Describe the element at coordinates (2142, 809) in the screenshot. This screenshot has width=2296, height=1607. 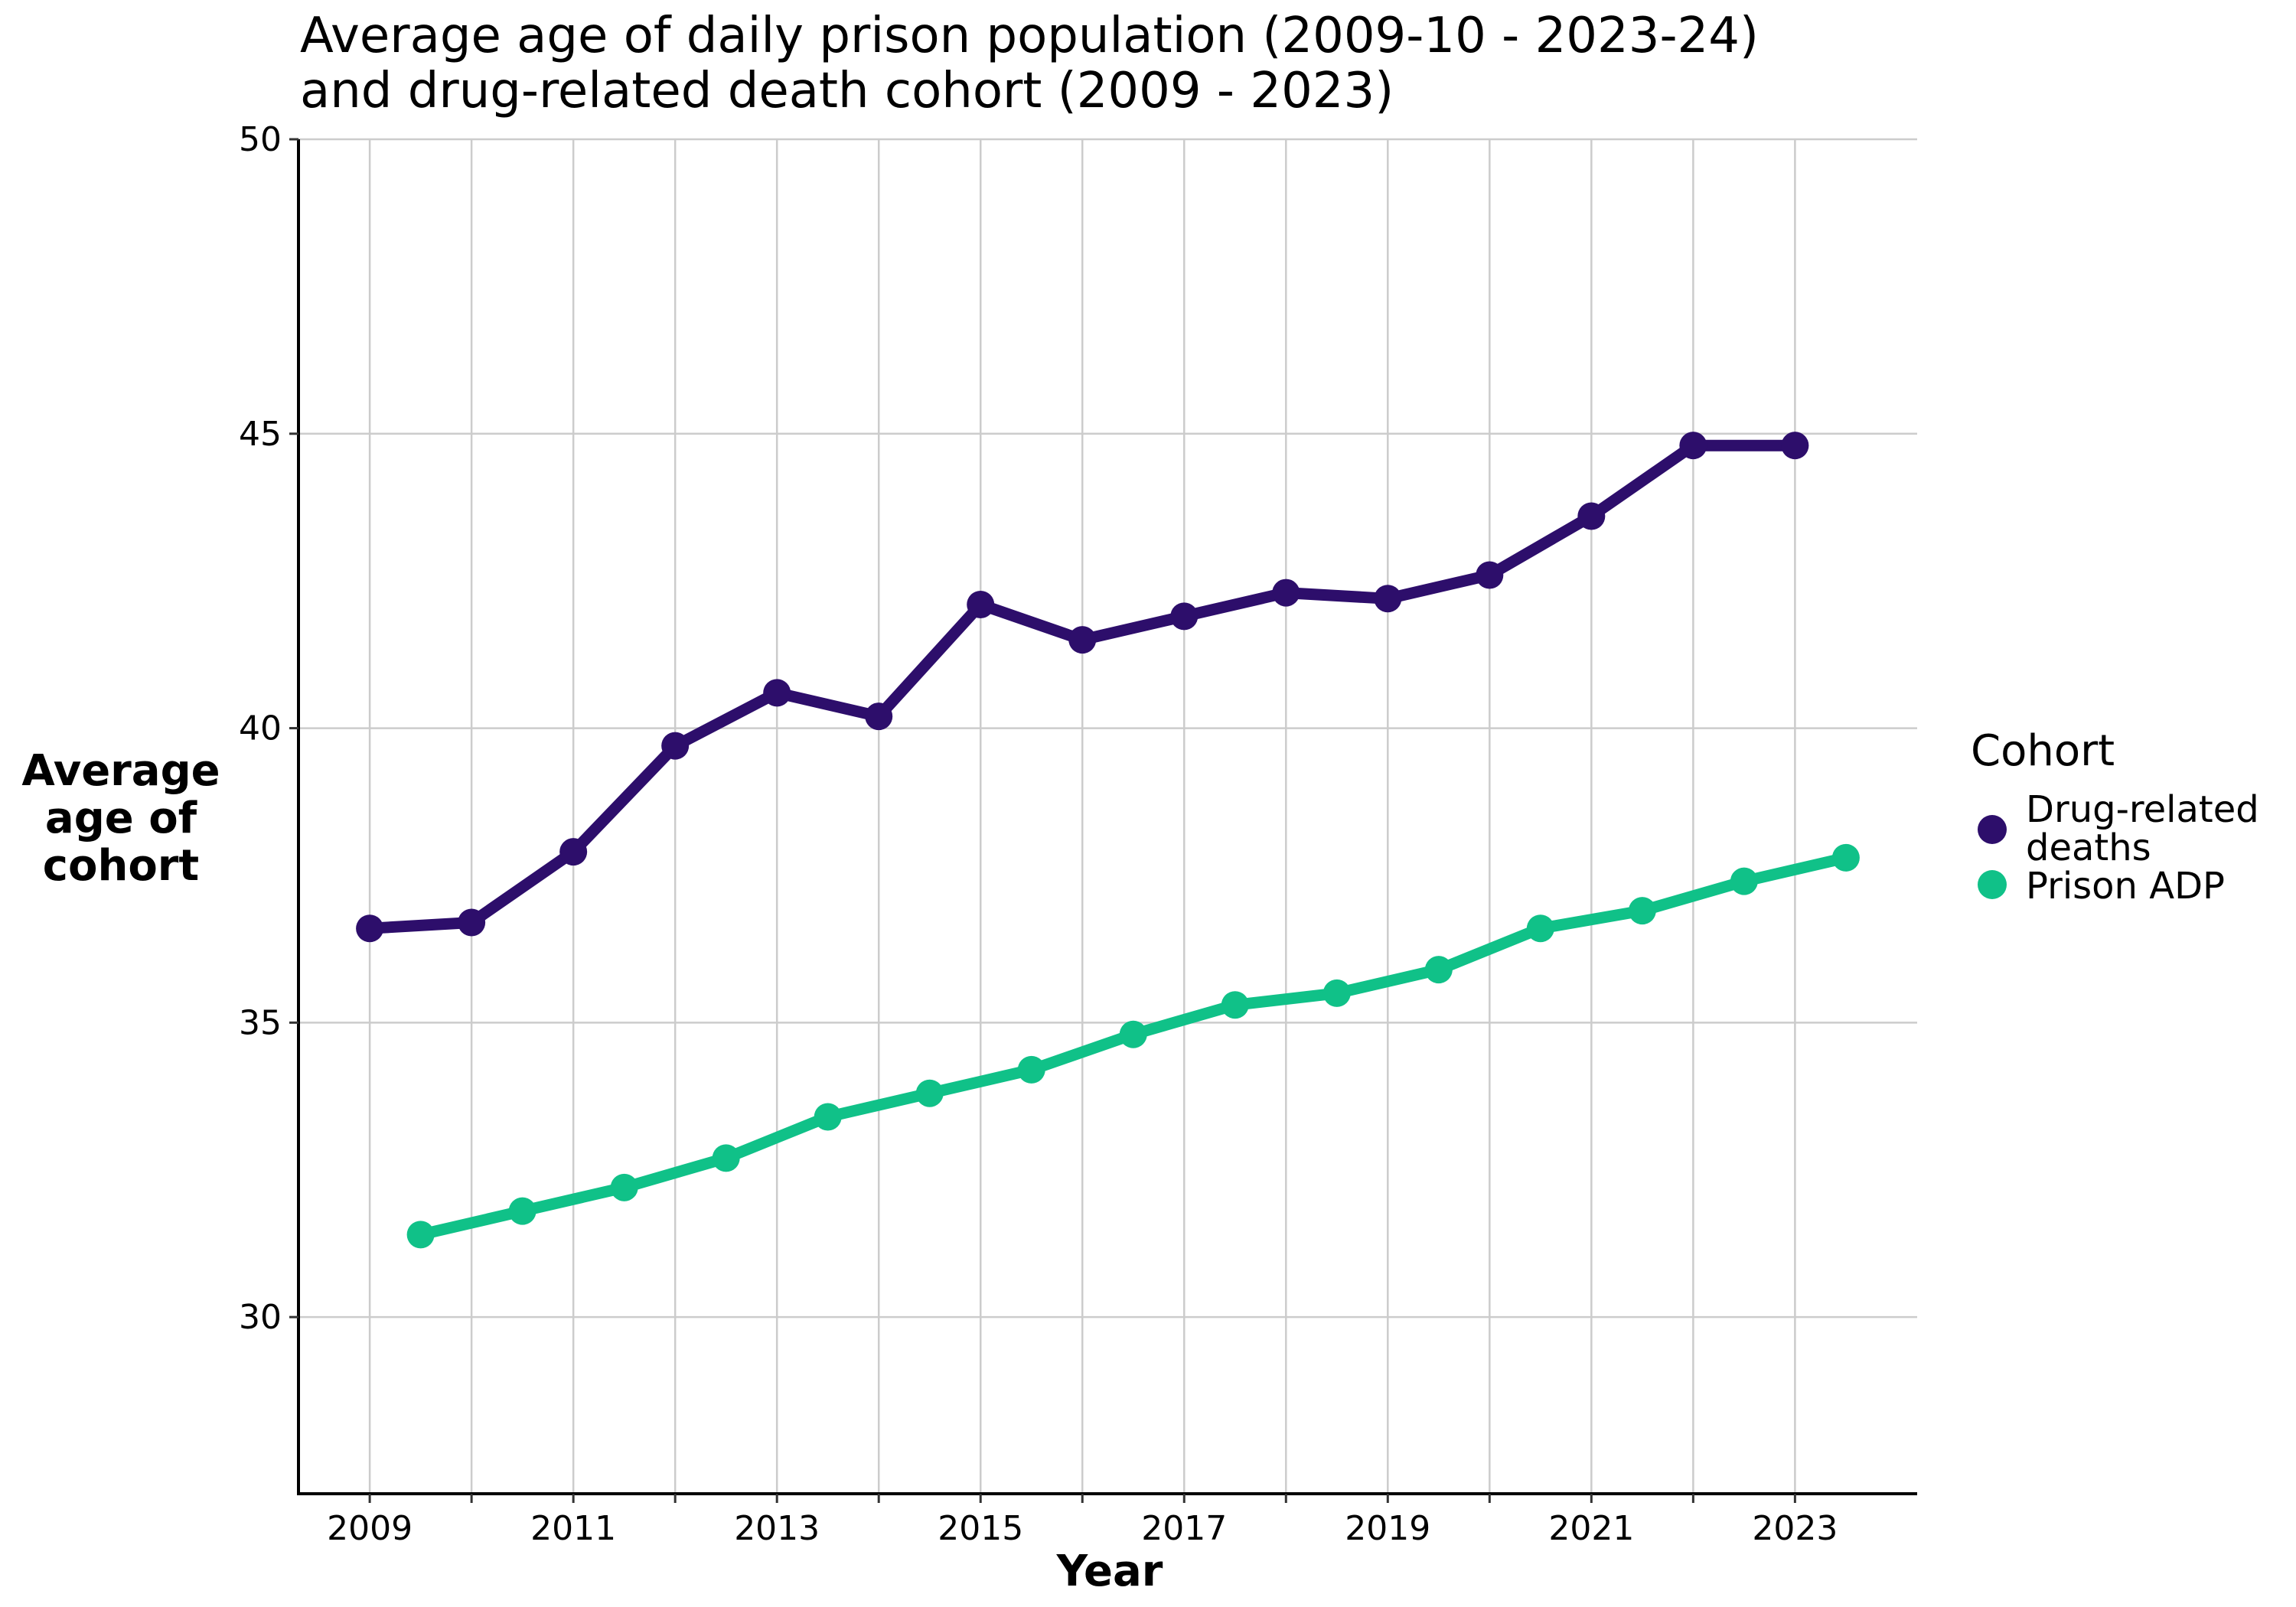
I see `legend-label-drug-related-deaths: Drug-related` at that location.